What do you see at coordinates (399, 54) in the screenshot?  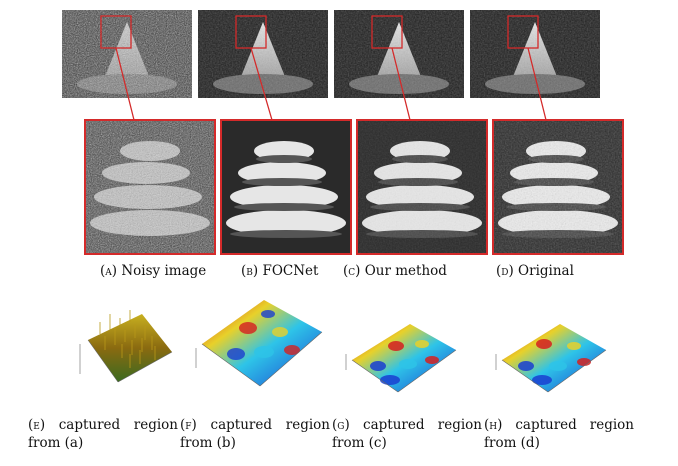 I see `thumbnail-our-method` at bounding box center [399, 54].